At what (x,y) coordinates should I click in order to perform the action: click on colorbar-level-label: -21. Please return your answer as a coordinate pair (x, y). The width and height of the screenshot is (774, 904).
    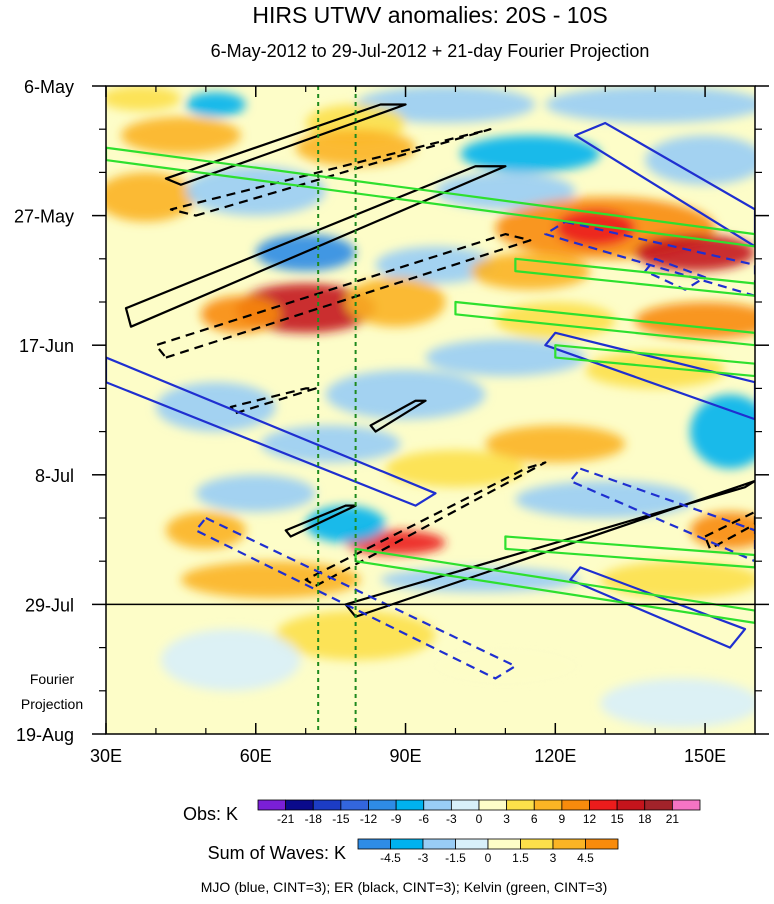
    Looking at the image, I should click on (286, 819).